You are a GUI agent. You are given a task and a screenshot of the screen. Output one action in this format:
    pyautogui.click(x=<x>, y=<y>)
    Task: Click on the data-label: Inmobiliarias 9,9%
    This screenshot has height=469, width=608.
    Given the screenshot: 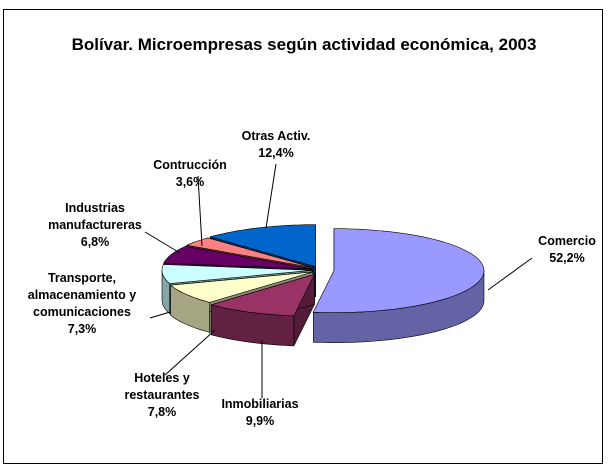 What is the action you would take?
    pyautogui.click(x=260, y=413)
    